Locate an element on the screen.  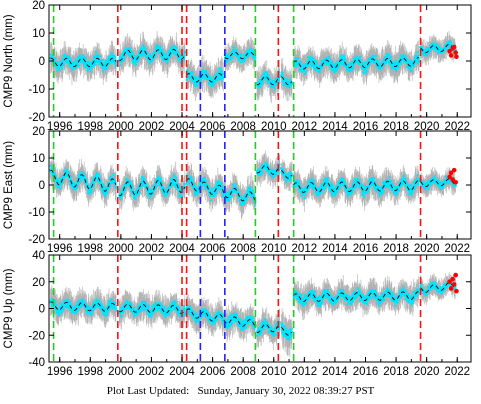
error-bar-group is located at coordinates (253, 185).